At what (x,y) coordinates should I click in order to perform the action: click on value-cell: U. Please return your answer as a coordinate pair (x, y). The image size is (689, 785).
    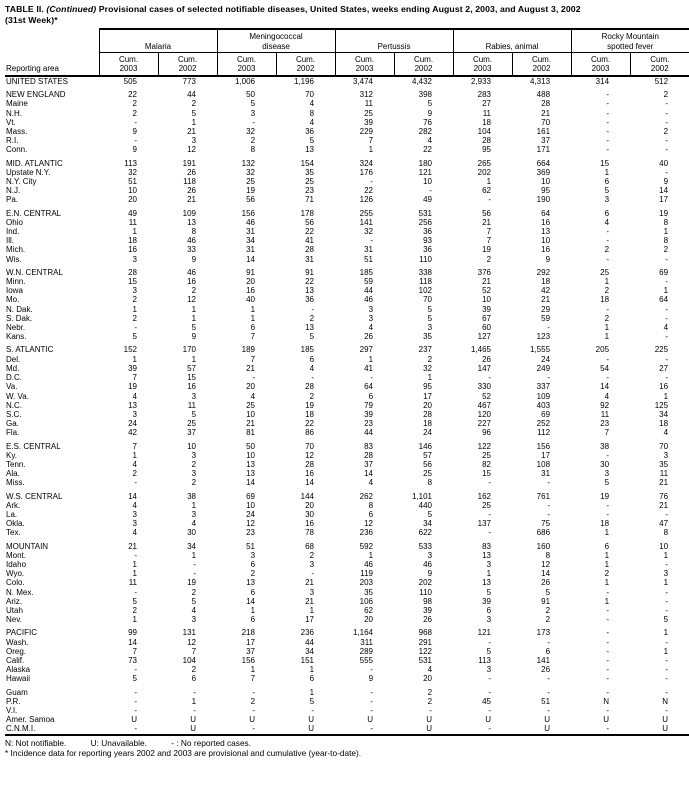
    Looking at the image, I should click on (547, 729).